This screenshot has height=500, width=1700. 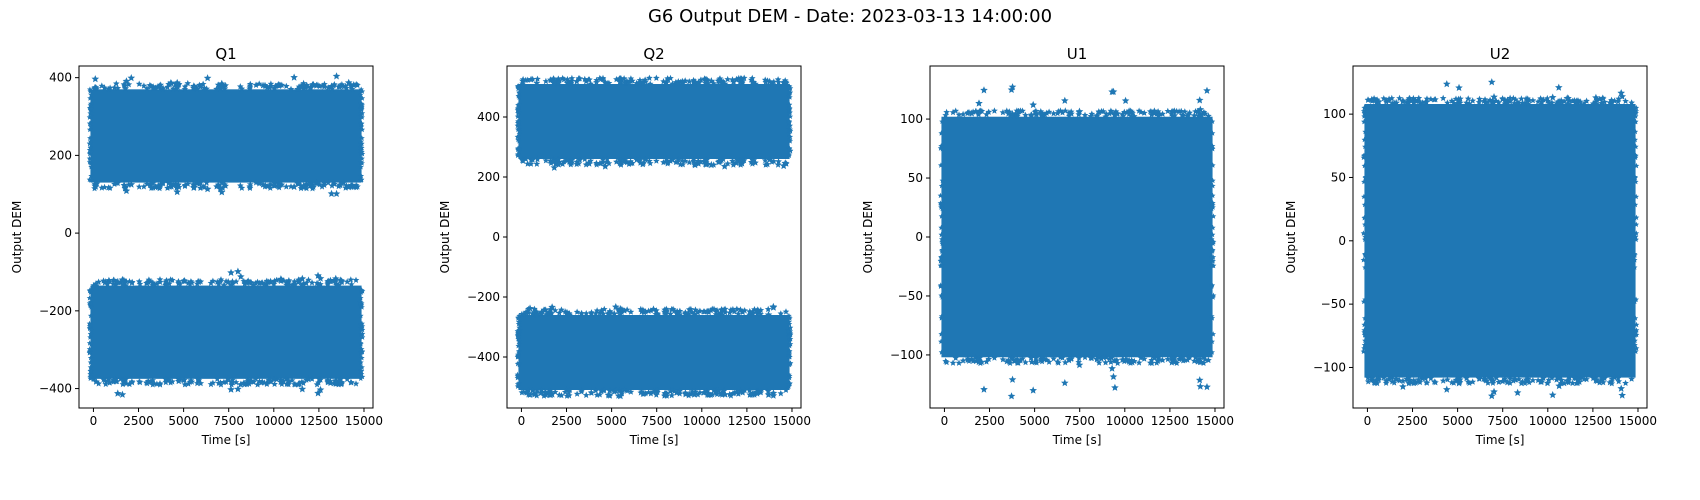 What do you see at coordinates (226, 136) in the screenshot?
I see `scatter-band` at bounding box center [226, 136].